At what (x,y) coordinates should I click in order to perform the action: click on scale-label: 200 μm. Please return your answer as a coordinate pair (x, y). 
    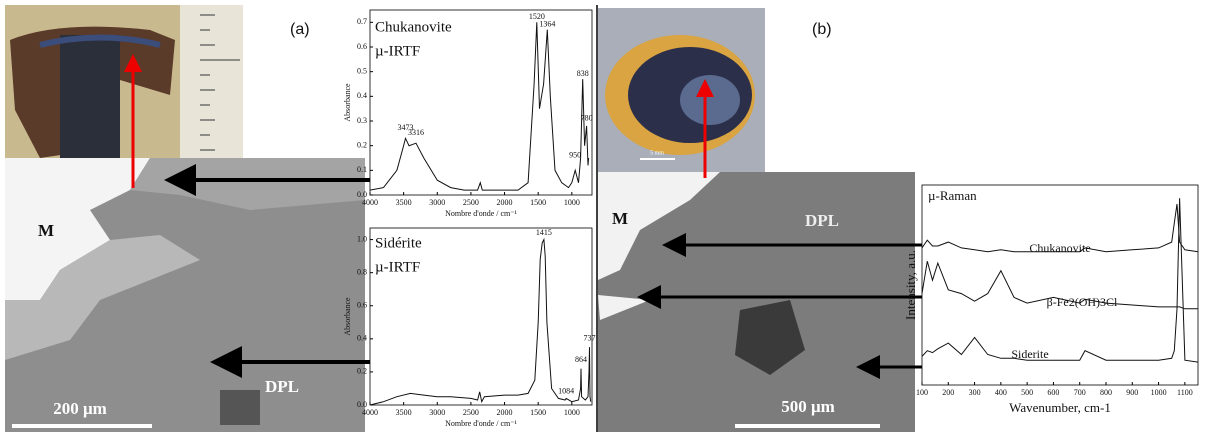
    Looking at the image, I should click on (80, 408).